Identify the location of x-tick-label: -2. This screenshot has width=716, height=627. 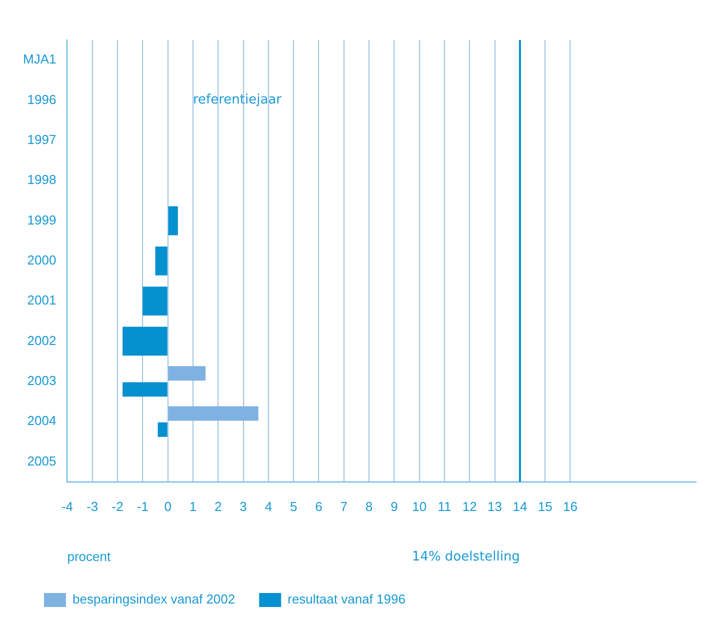
(118, 506).